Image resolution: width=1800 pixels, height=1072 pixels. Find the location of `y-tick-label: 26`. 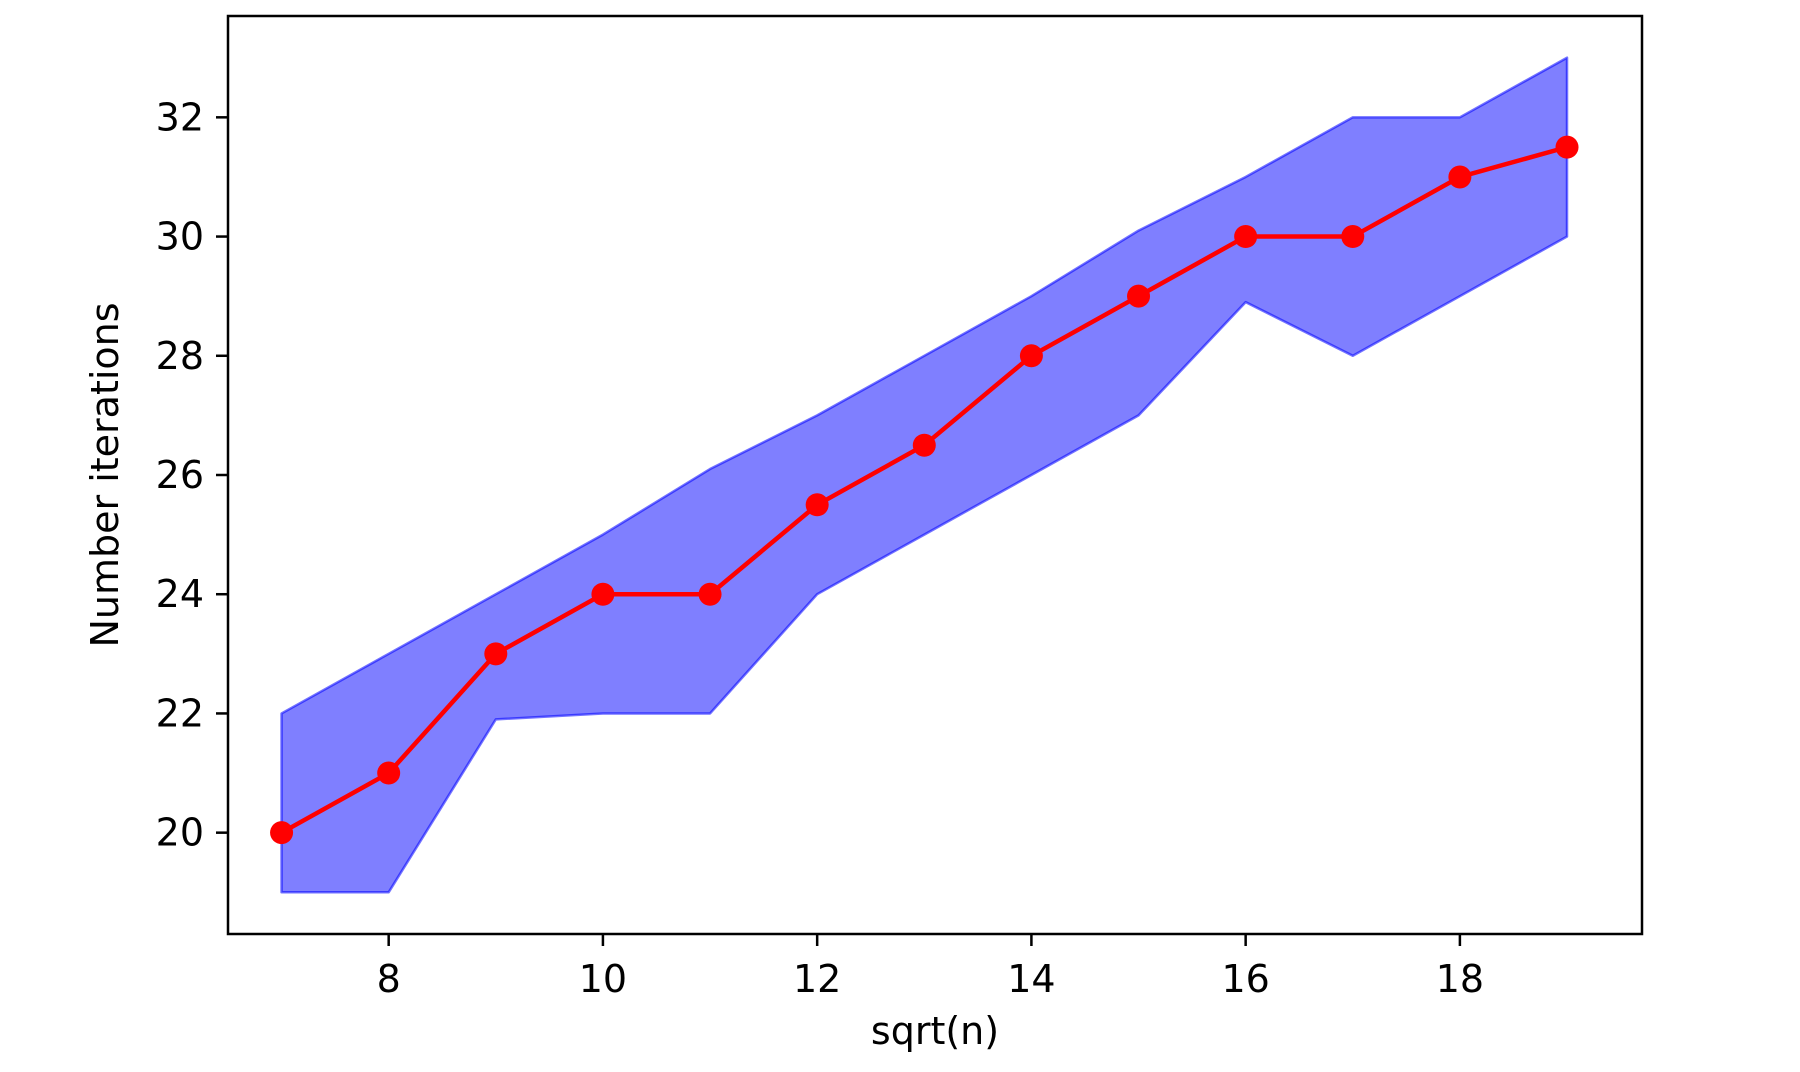

y-tick-label: 26 is located at coordinates (180, 475).